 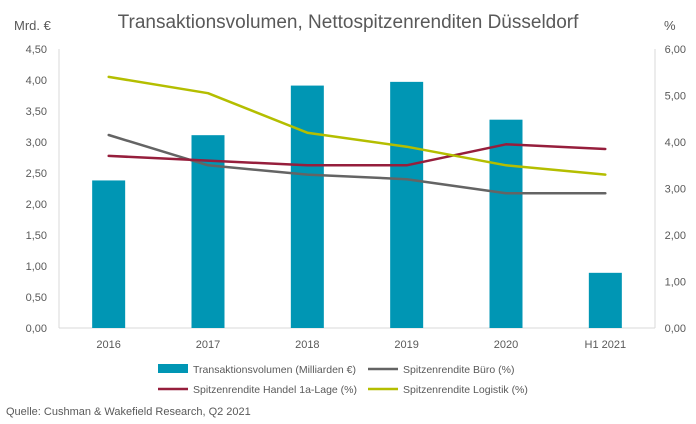 I want to click on legend-label: Spitzenrendite Büro (%), so click(x=458, y=370).